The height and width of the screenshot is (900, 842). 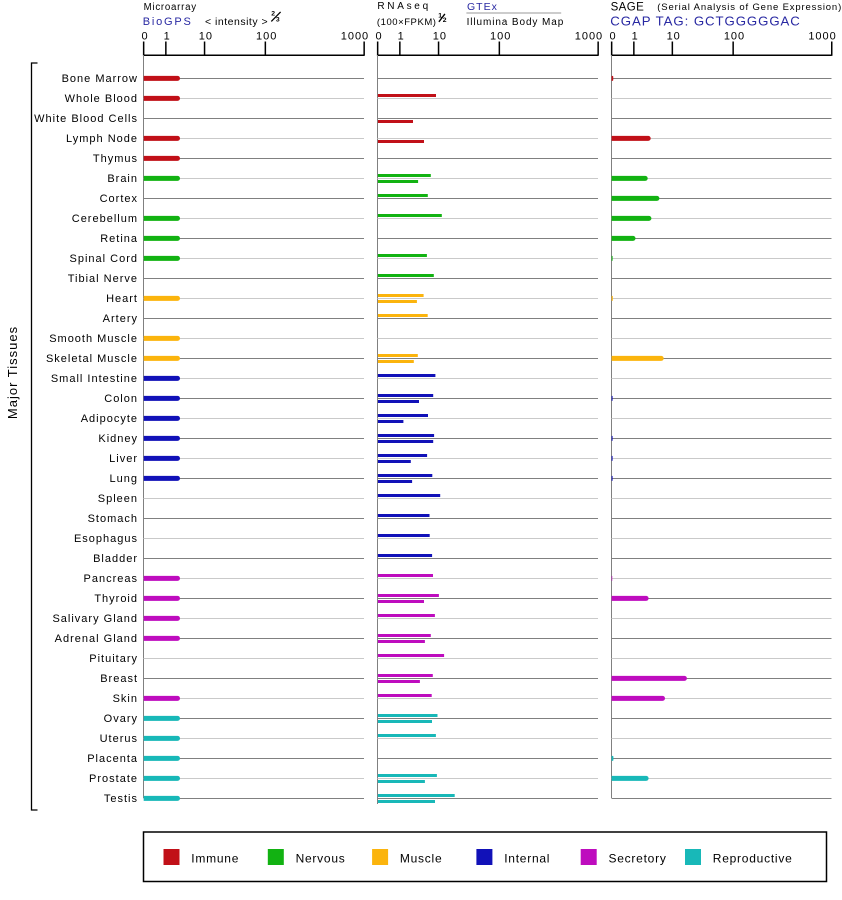 I want to click on svg-text: Spinal Cord, so click(x=104, y=259).